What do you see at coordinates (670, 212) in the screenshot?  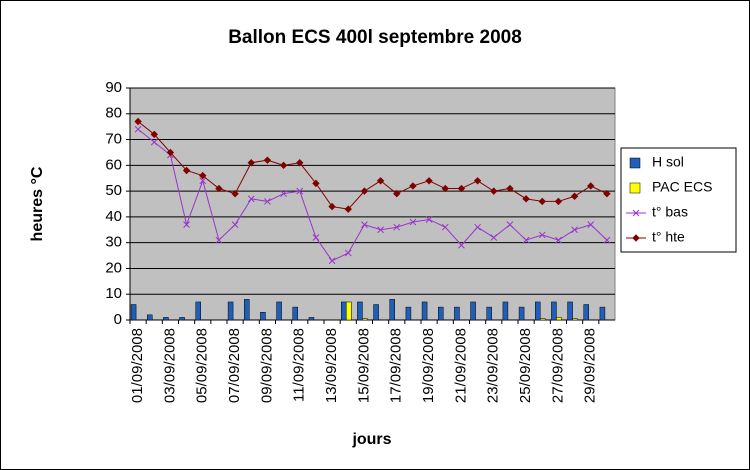 I see `legend-label: t° bas` at bounding box center [670, 212].